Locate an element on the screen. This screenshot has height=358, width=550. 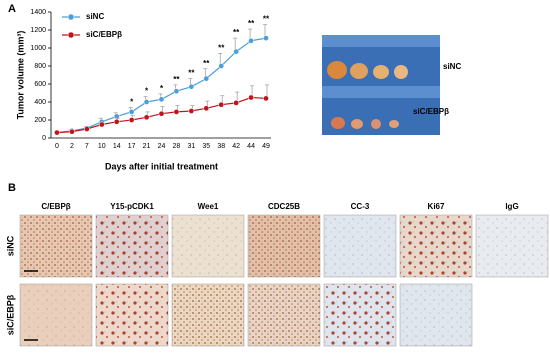
x-tick-label: 44 is located at coordinates (251, 146).